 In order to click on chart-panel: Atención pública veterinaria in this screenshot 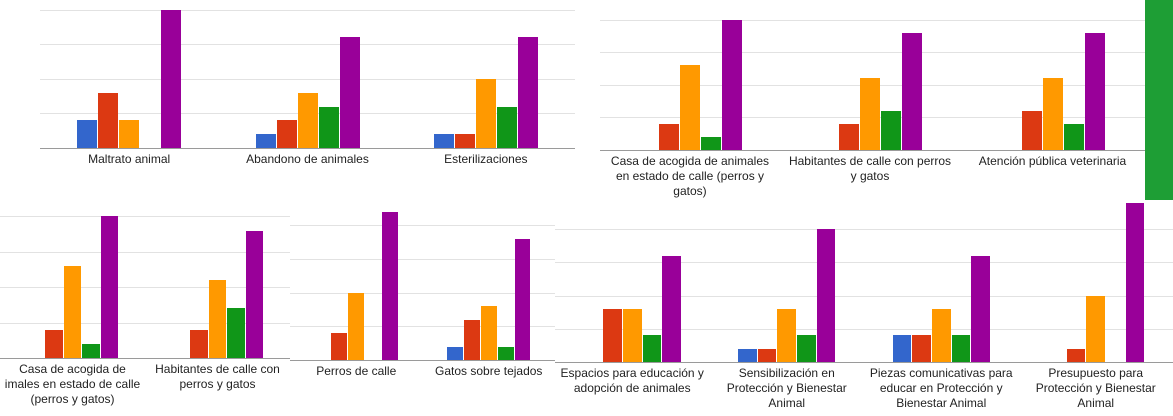, I will do `click(1052, 89)`.